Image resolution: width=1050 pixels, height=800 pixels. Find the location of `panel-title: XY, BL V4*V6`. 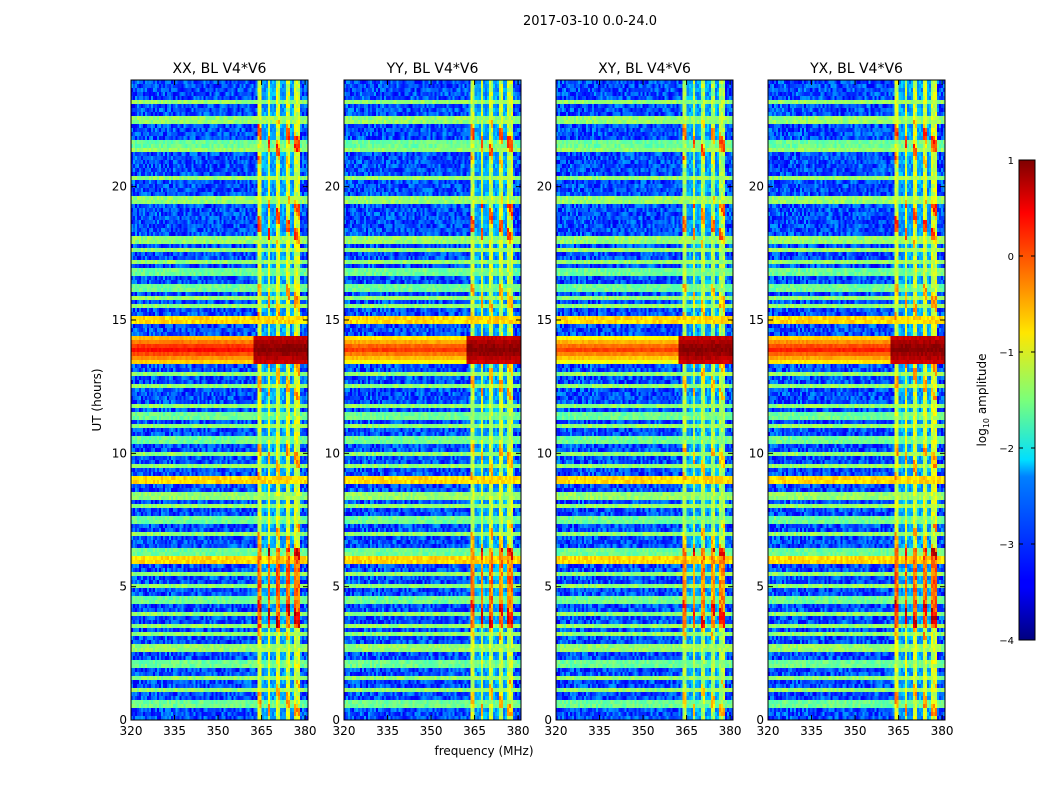

panel-title: XY, BL V4*V6 is located at coordinates (644, 69).